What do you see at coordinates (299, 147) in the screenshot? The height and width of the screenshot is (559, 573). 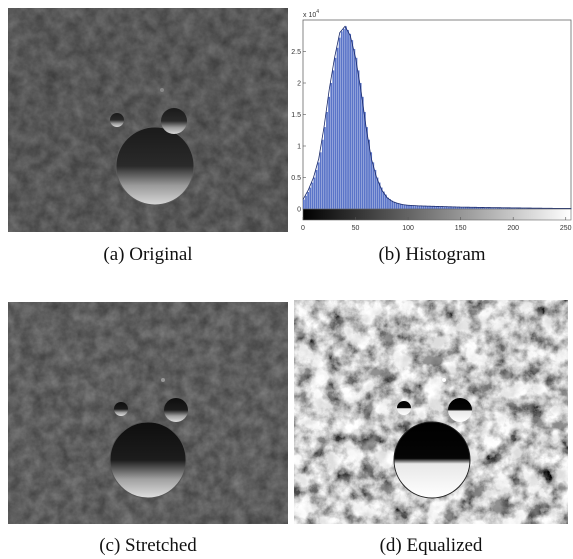 I see `y-tick-label: 1` at bounding box center [299, 147].